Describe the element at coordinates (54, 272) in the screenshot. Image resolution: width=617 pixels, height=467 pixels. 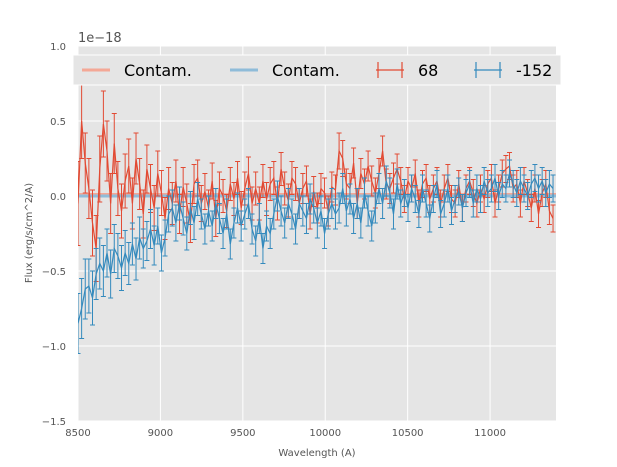
I see `y-tick-label: −0.5` at that location.